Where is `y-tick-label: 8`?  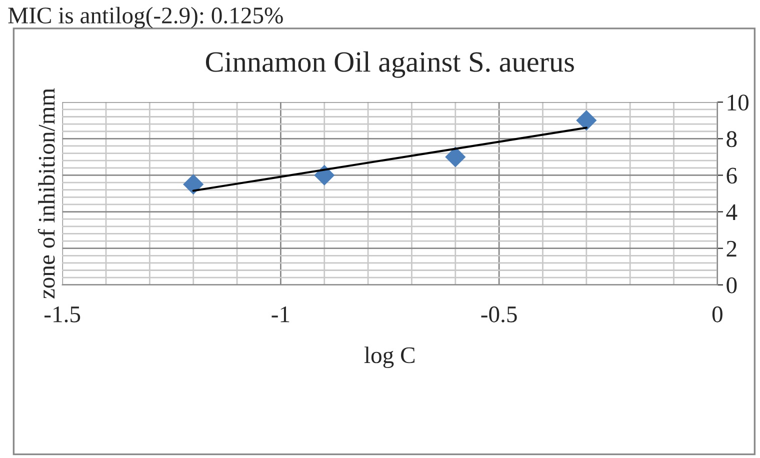
y-tick-label: 8 is located at coordinates (731, 139).